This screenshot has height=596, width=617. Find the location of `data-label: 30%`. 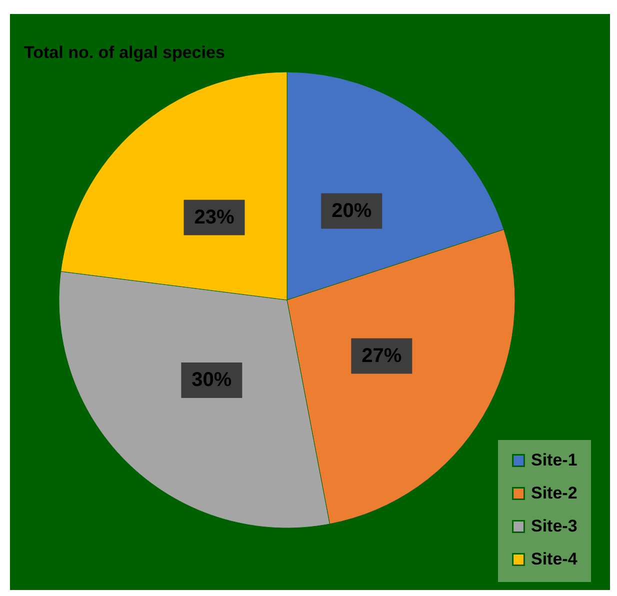

data-label: 30% is located at coordinates (212, 380).